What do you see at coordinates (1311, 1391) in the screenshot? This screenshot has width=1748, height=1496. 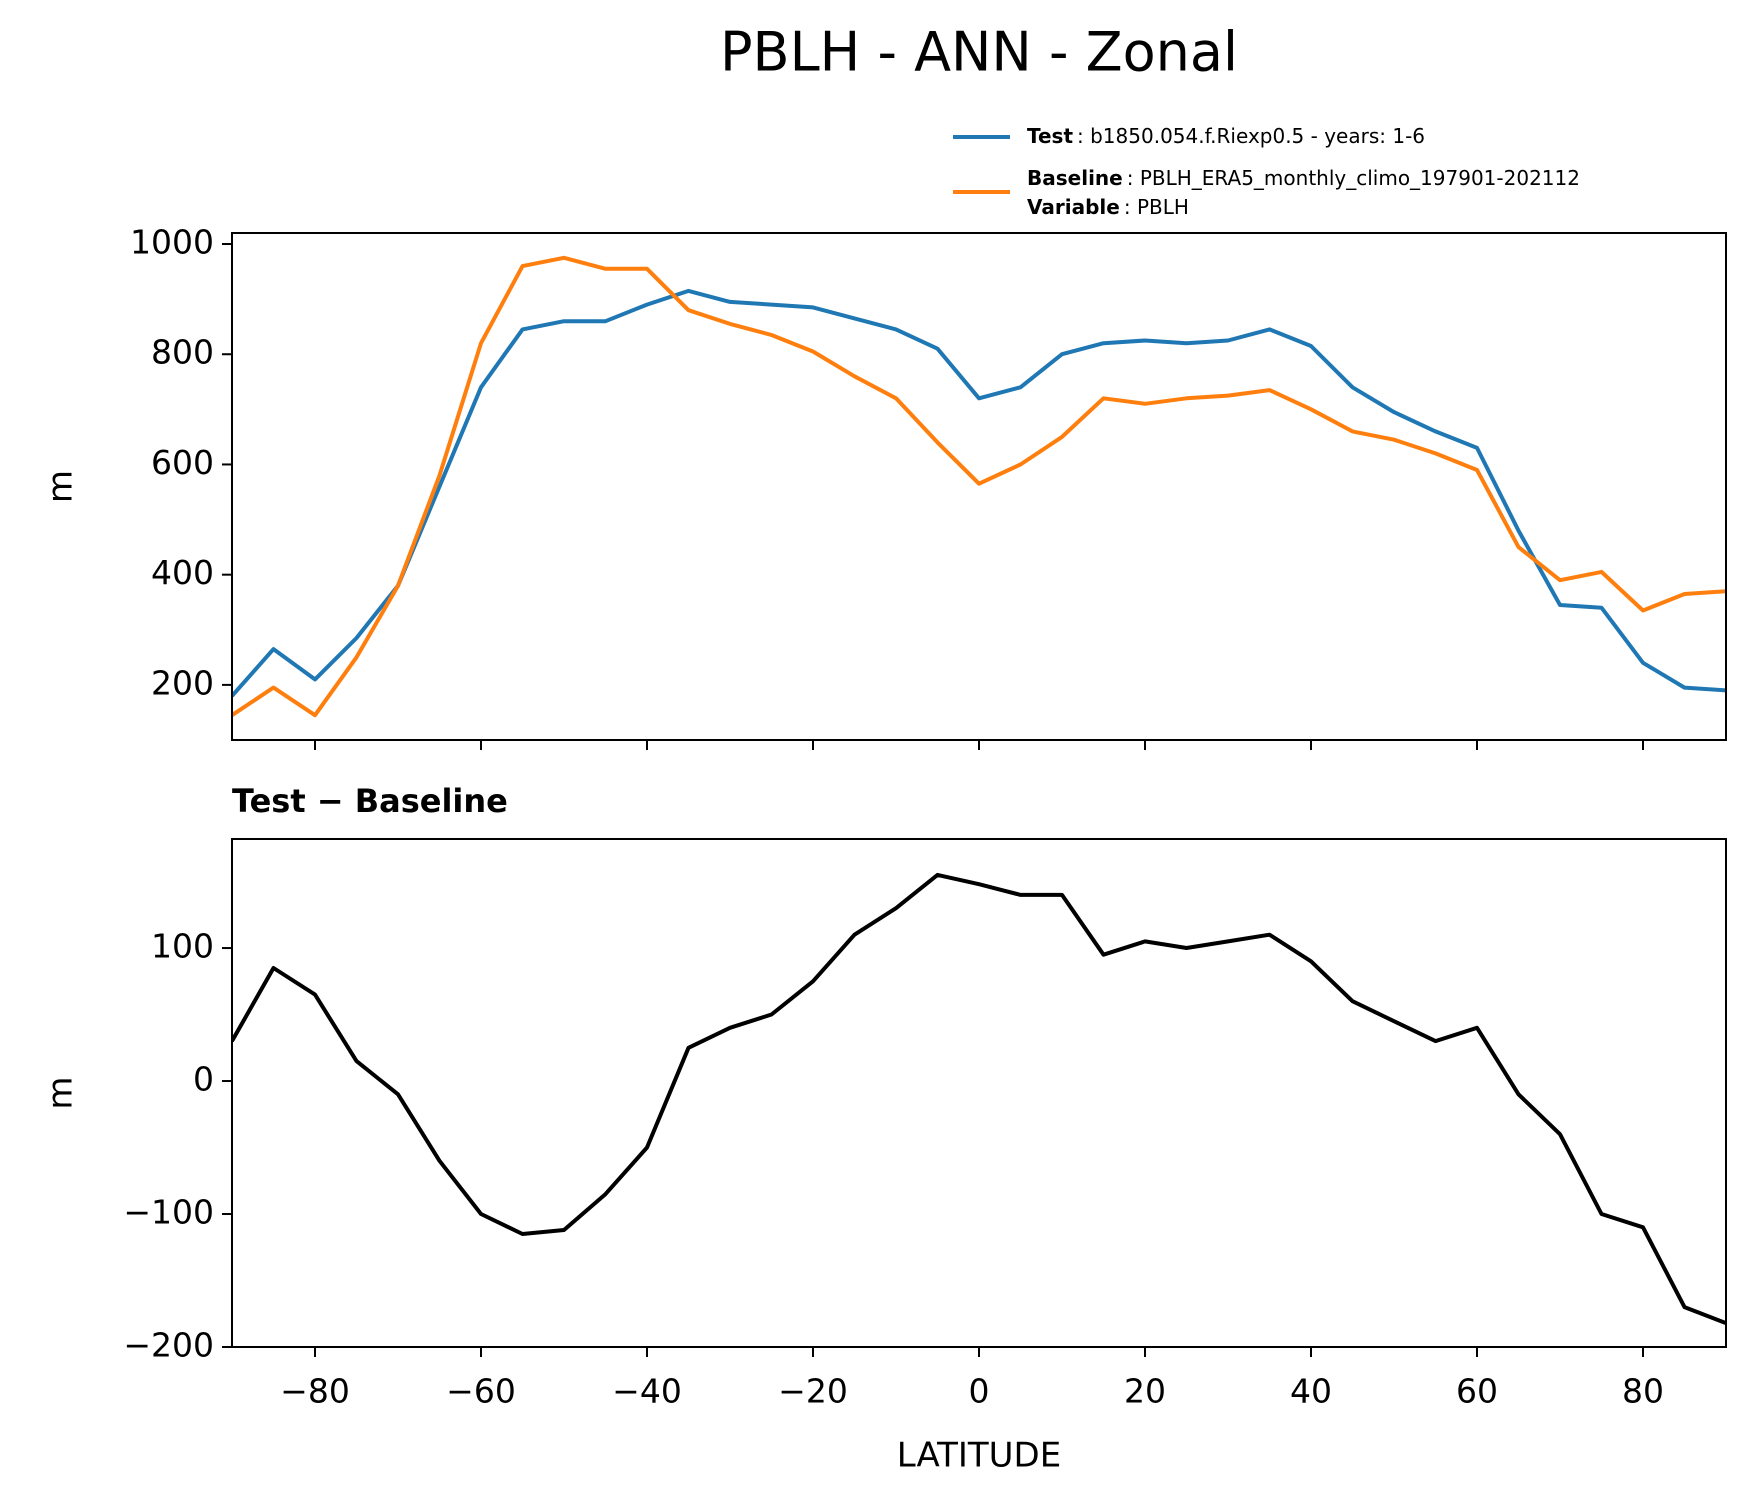 I see `x-tick-label: 40` at bounding box center [1311, 1391].